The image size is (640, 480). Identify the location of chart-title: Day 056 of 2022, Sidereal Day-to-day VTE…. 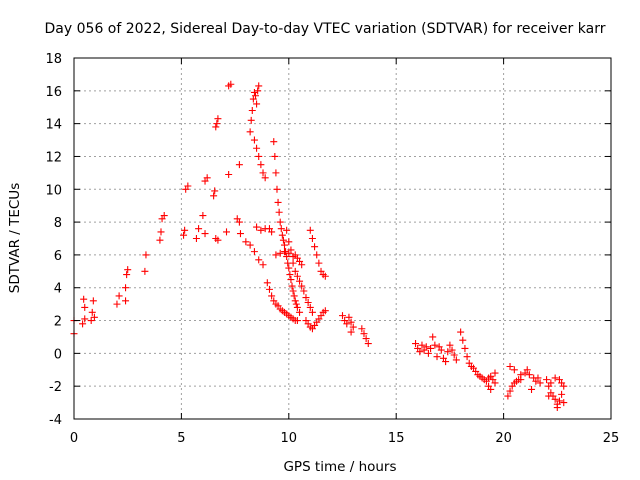
(325, 29).